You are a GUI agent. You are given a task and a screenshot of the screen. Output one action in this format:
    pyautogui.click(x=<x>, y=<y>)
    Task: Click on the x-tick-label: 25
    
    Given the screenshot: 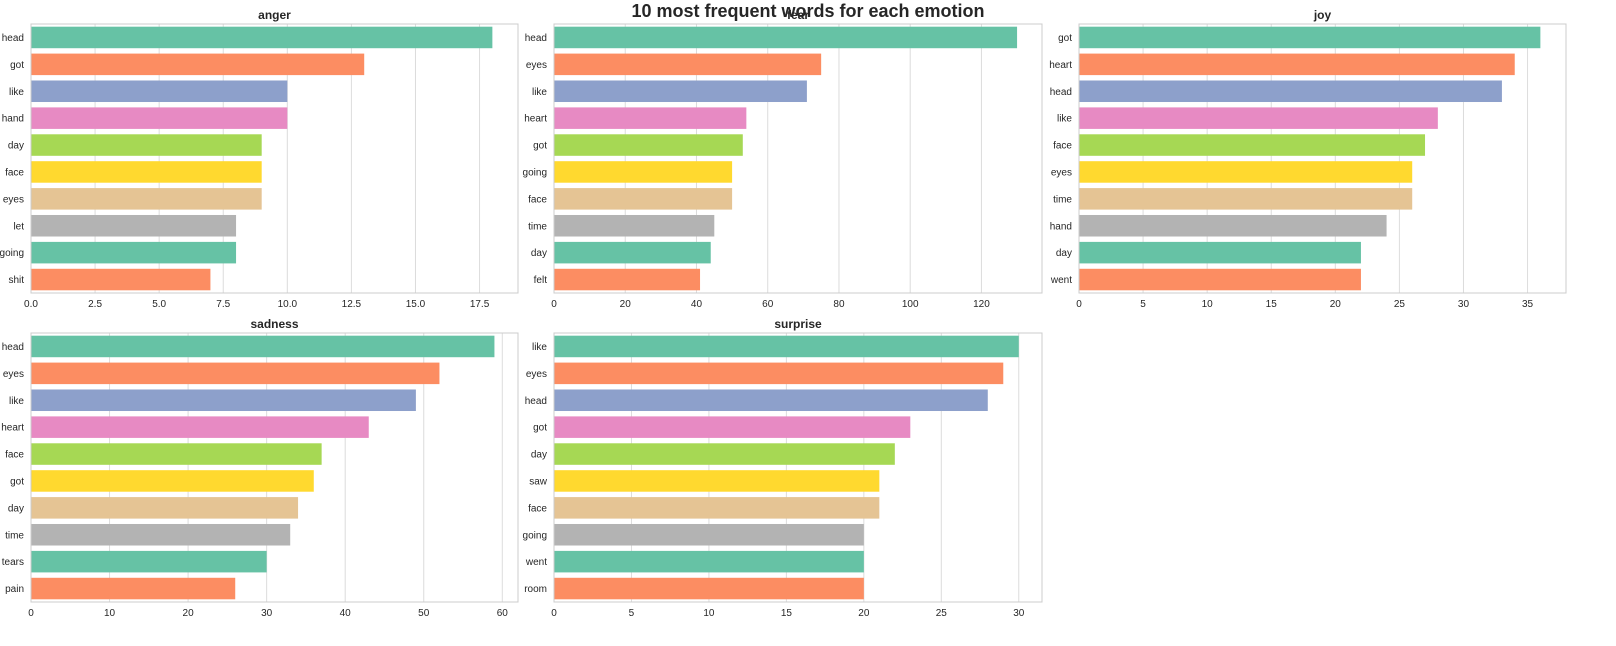 What is the action you would take?
    pyautogui.click(x=942, y=613)
    